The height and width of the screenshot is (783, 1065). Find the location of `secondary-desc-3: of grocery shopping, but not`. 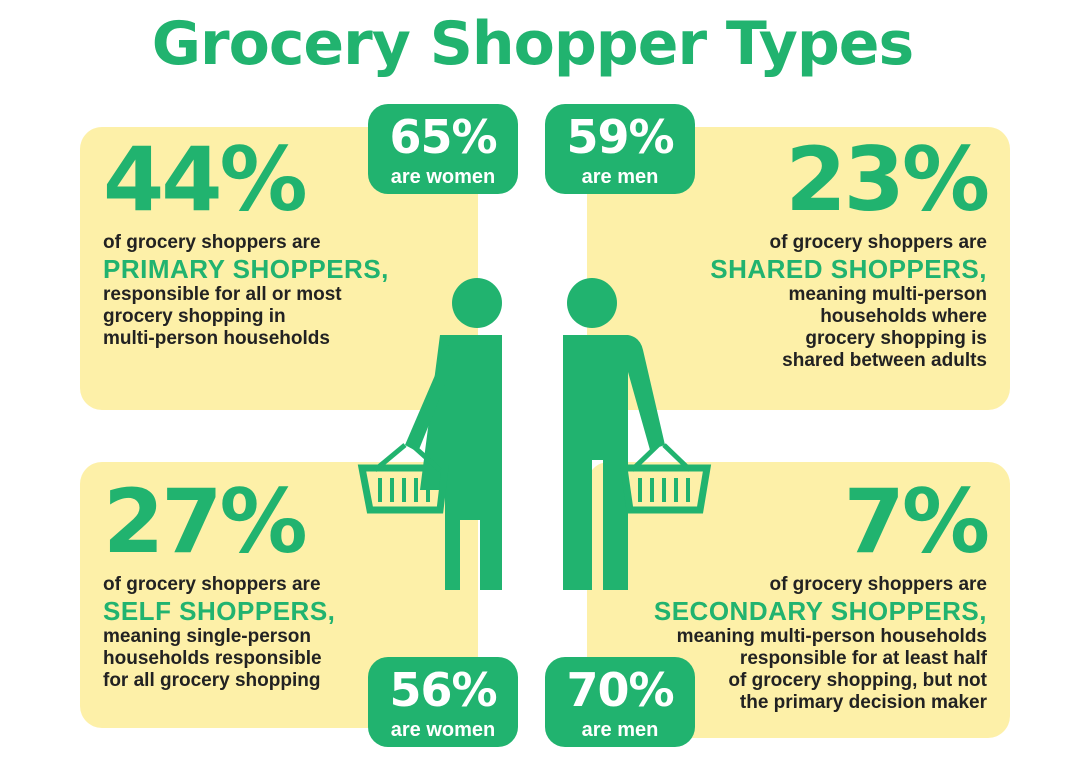

secondary-desc-3: of grocery shopping, but not is located at coordinates (857, 680).